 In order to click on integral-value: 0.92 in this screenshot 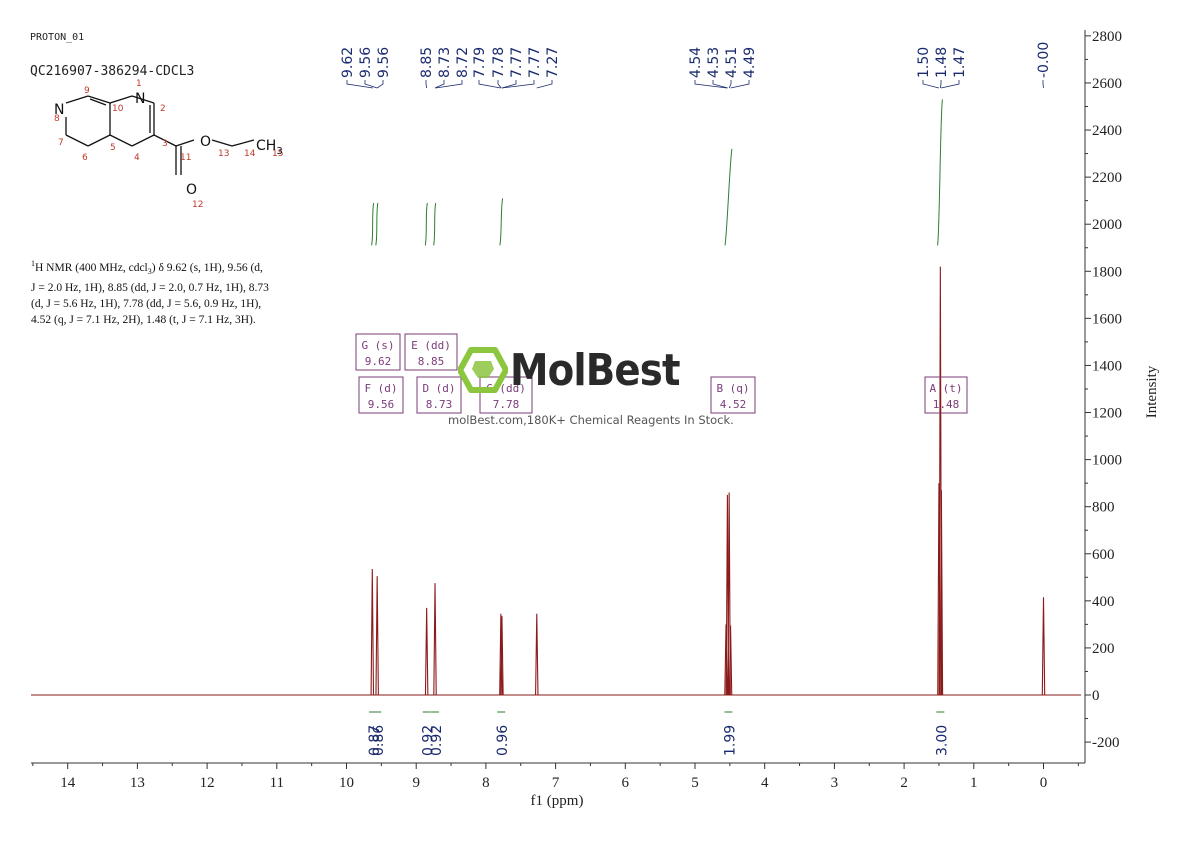, I will do `click(437, 740)`.